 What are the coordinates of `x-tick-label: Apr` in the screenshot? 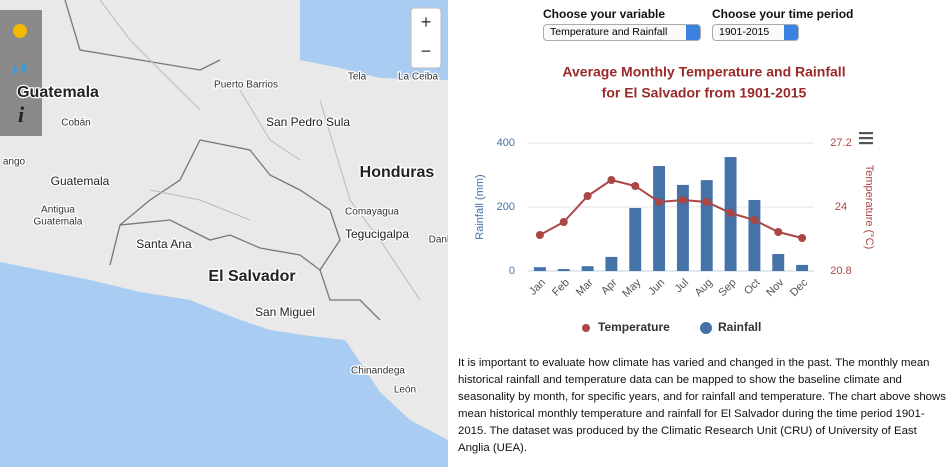 It's located at (609, 286).